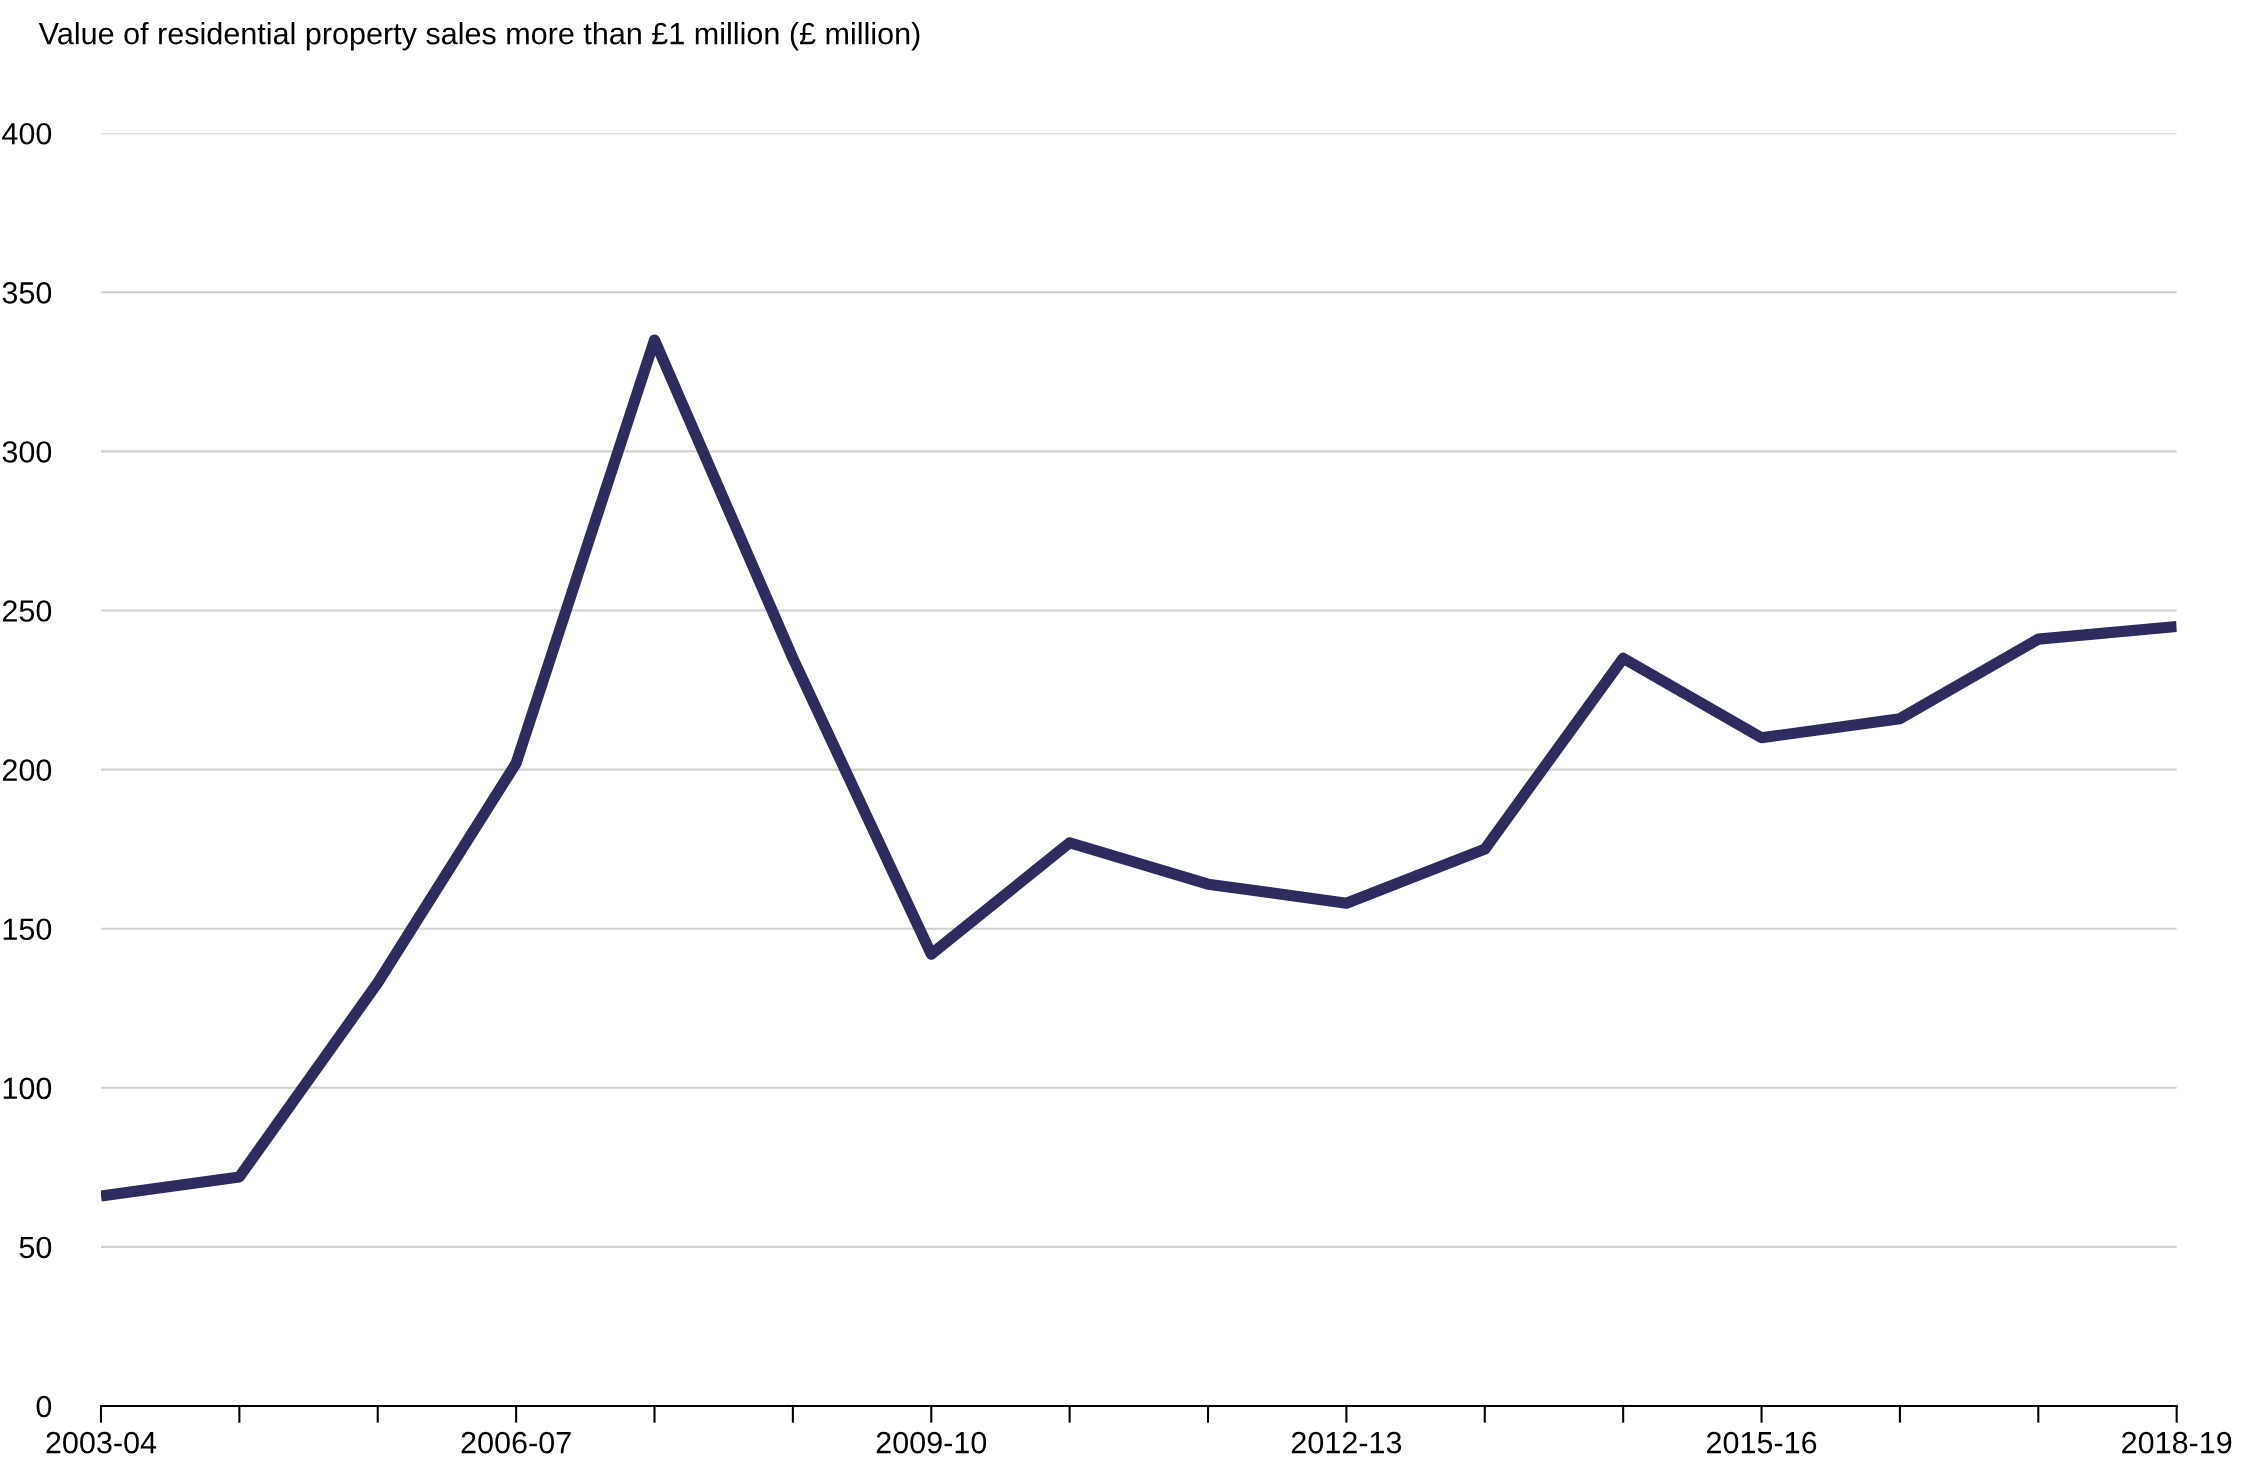 Image resolution: width=2244 pixels, height=1480 pixels. Describe the element at coordinates (27, 452) in the screenshot. I see `y-tick-label: 300` at that location.